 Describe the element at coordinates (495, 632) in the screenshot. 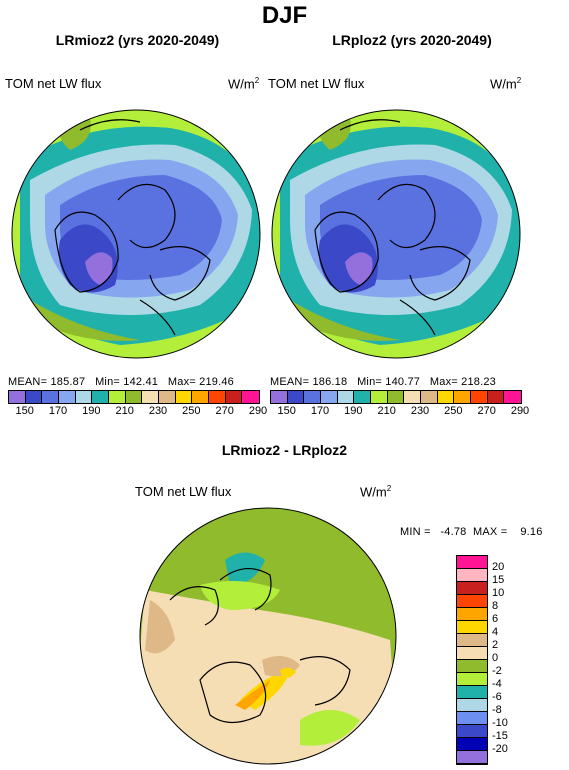

I see `colorbar-tick-label: 4` at that location.